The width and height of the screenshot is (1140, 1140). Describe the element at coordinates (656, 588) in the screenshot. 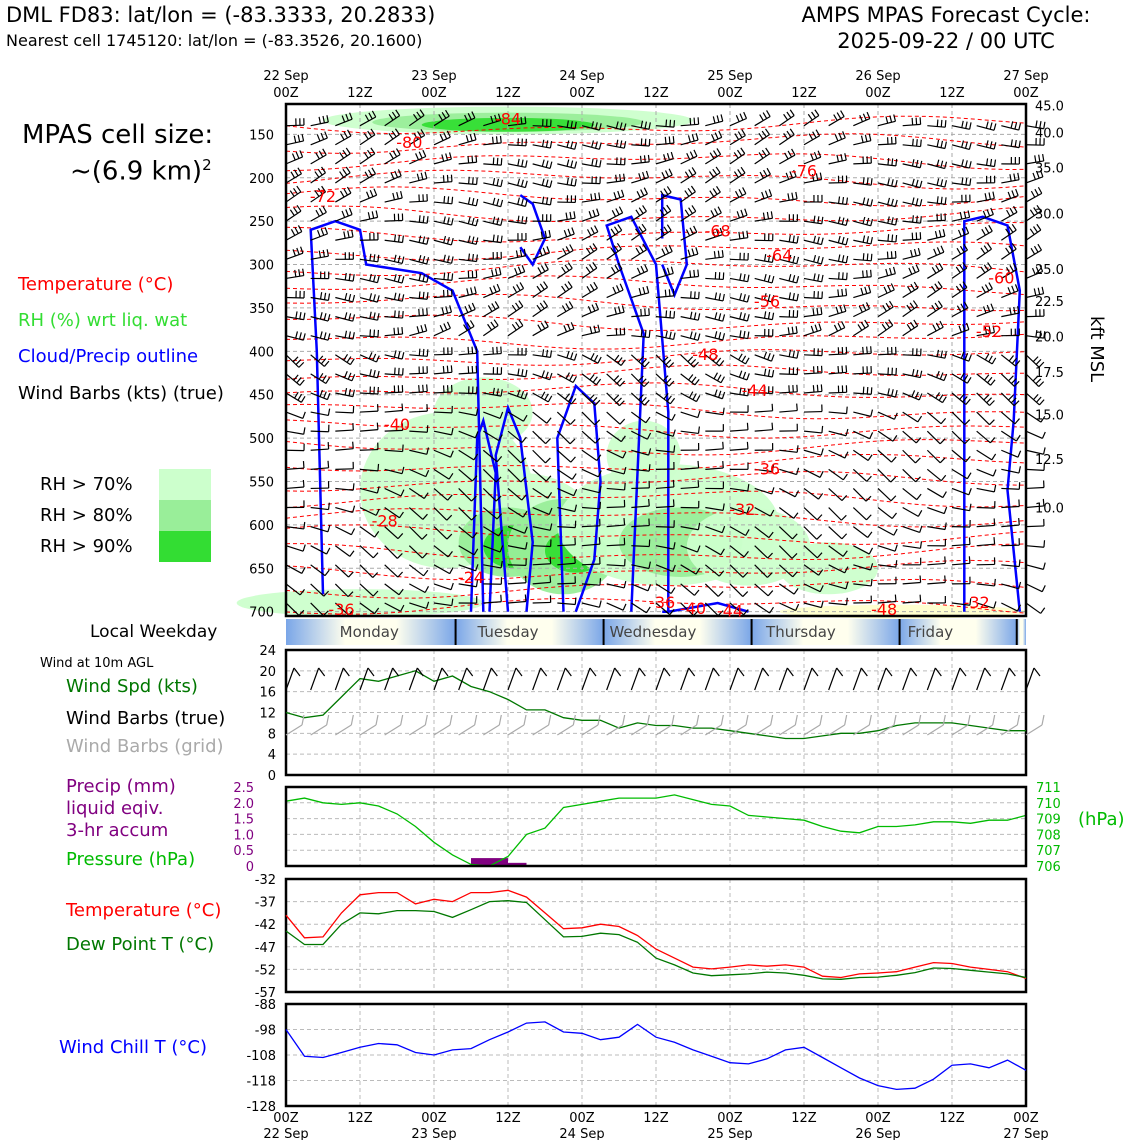

I see `temperature-contour` at that location.